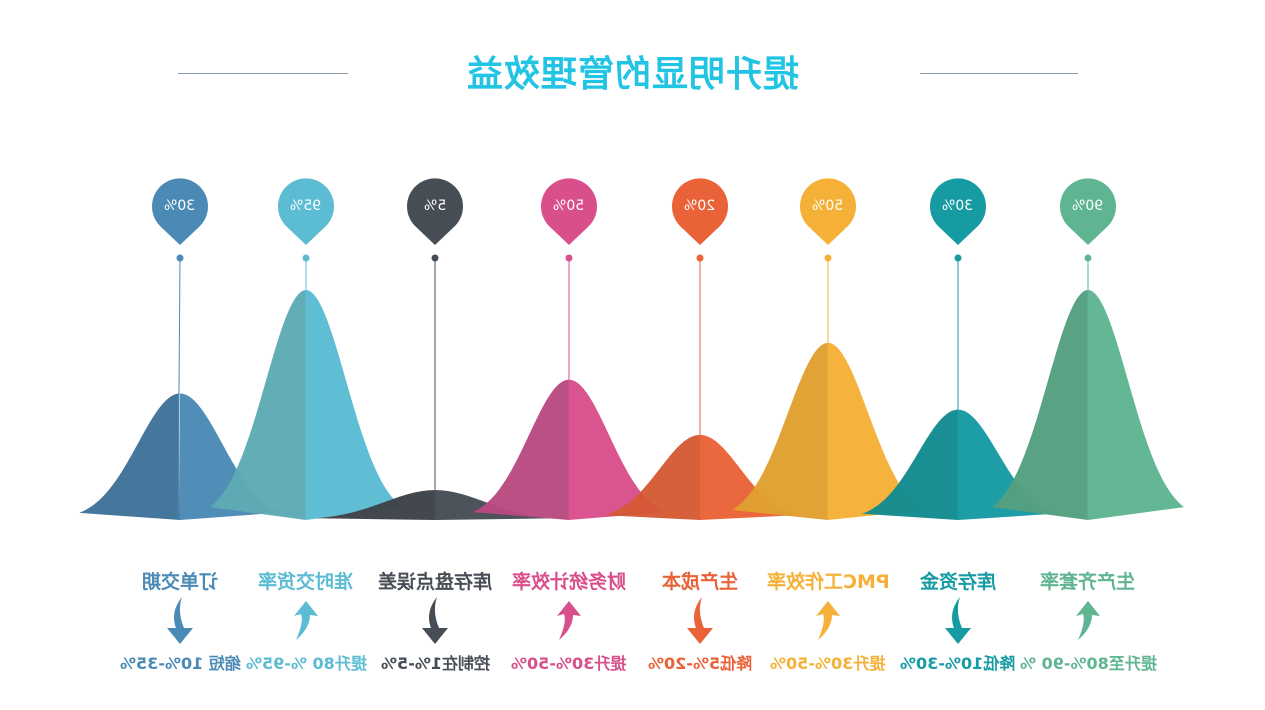  I want to click on title-rule-right, so click(999, 73).